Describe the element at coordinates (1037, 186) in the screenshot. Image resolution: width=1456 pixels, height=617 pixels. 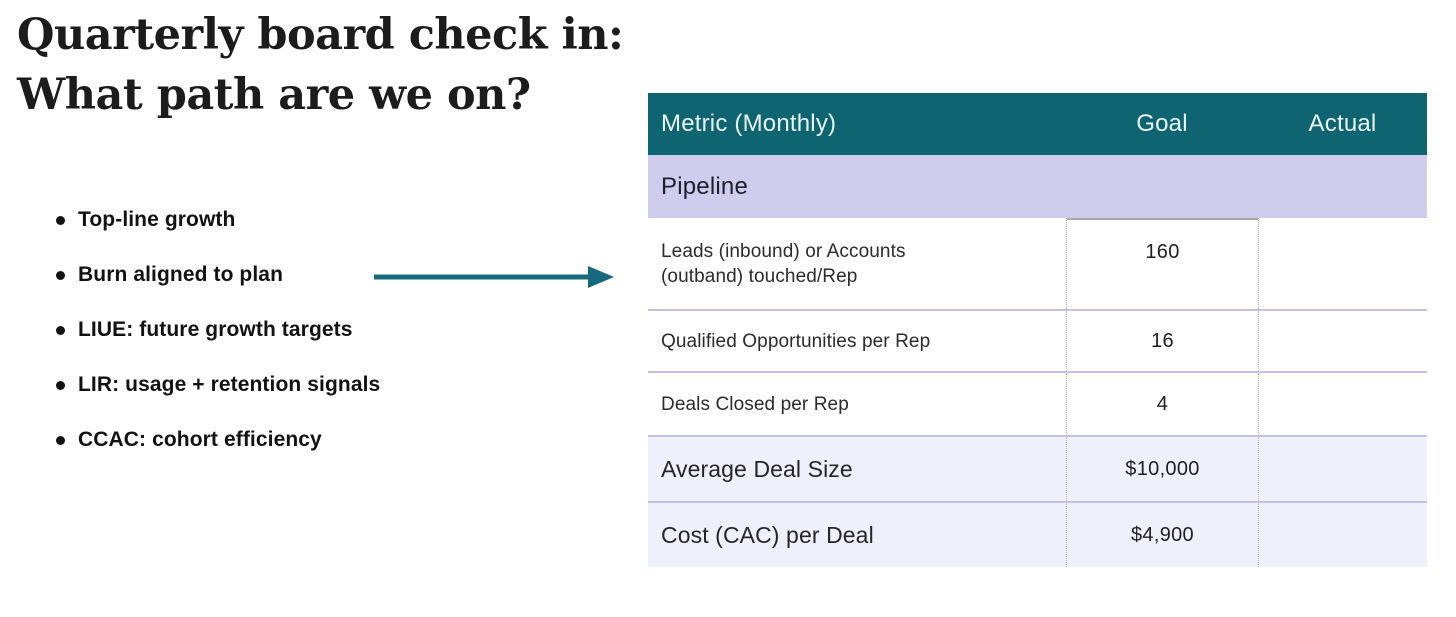
I see `section-row-pipeline: Pipeline` at that location.